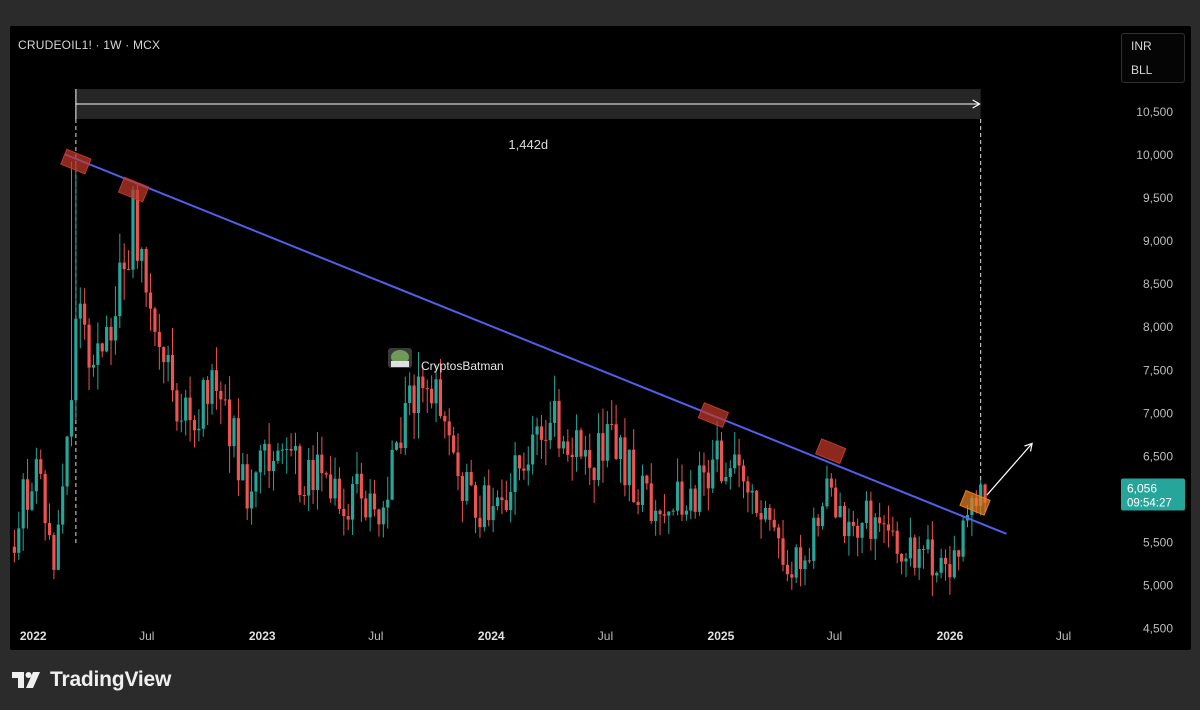  I want to click on breakout-arrow, so click(1009, 469).